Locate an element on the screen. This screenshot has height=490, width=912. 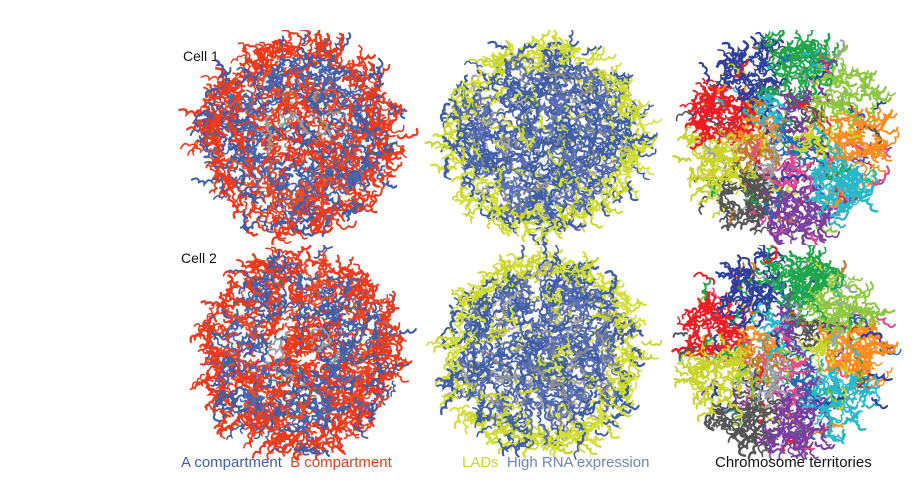
panel-cell2-compartments is located at coordinates (300, 352).